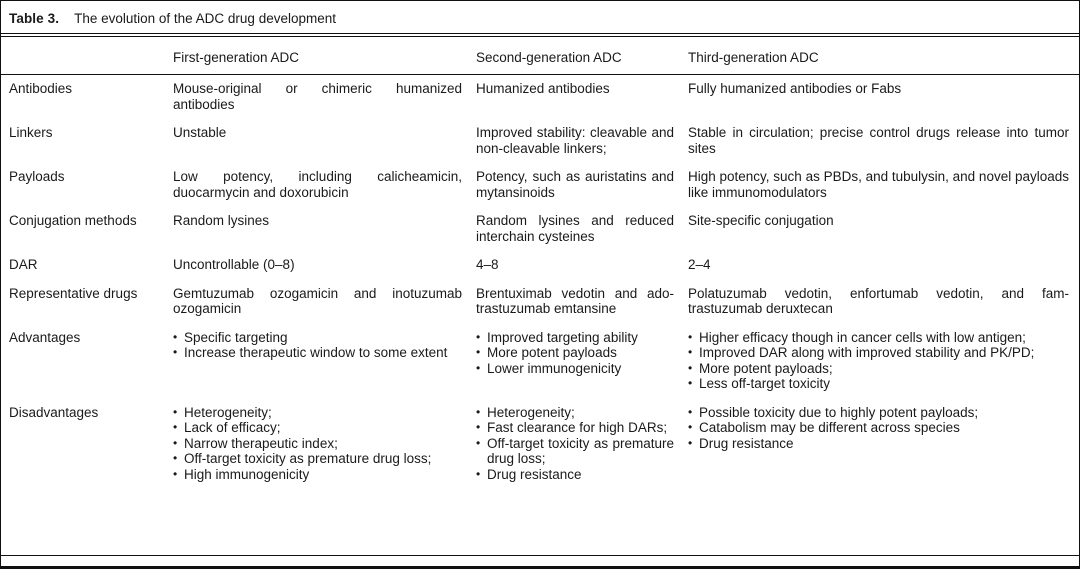 The height and width of the screenshot is (569, 1080). I want to click on bullet-item: • Drug resistance, so click(878, 444).